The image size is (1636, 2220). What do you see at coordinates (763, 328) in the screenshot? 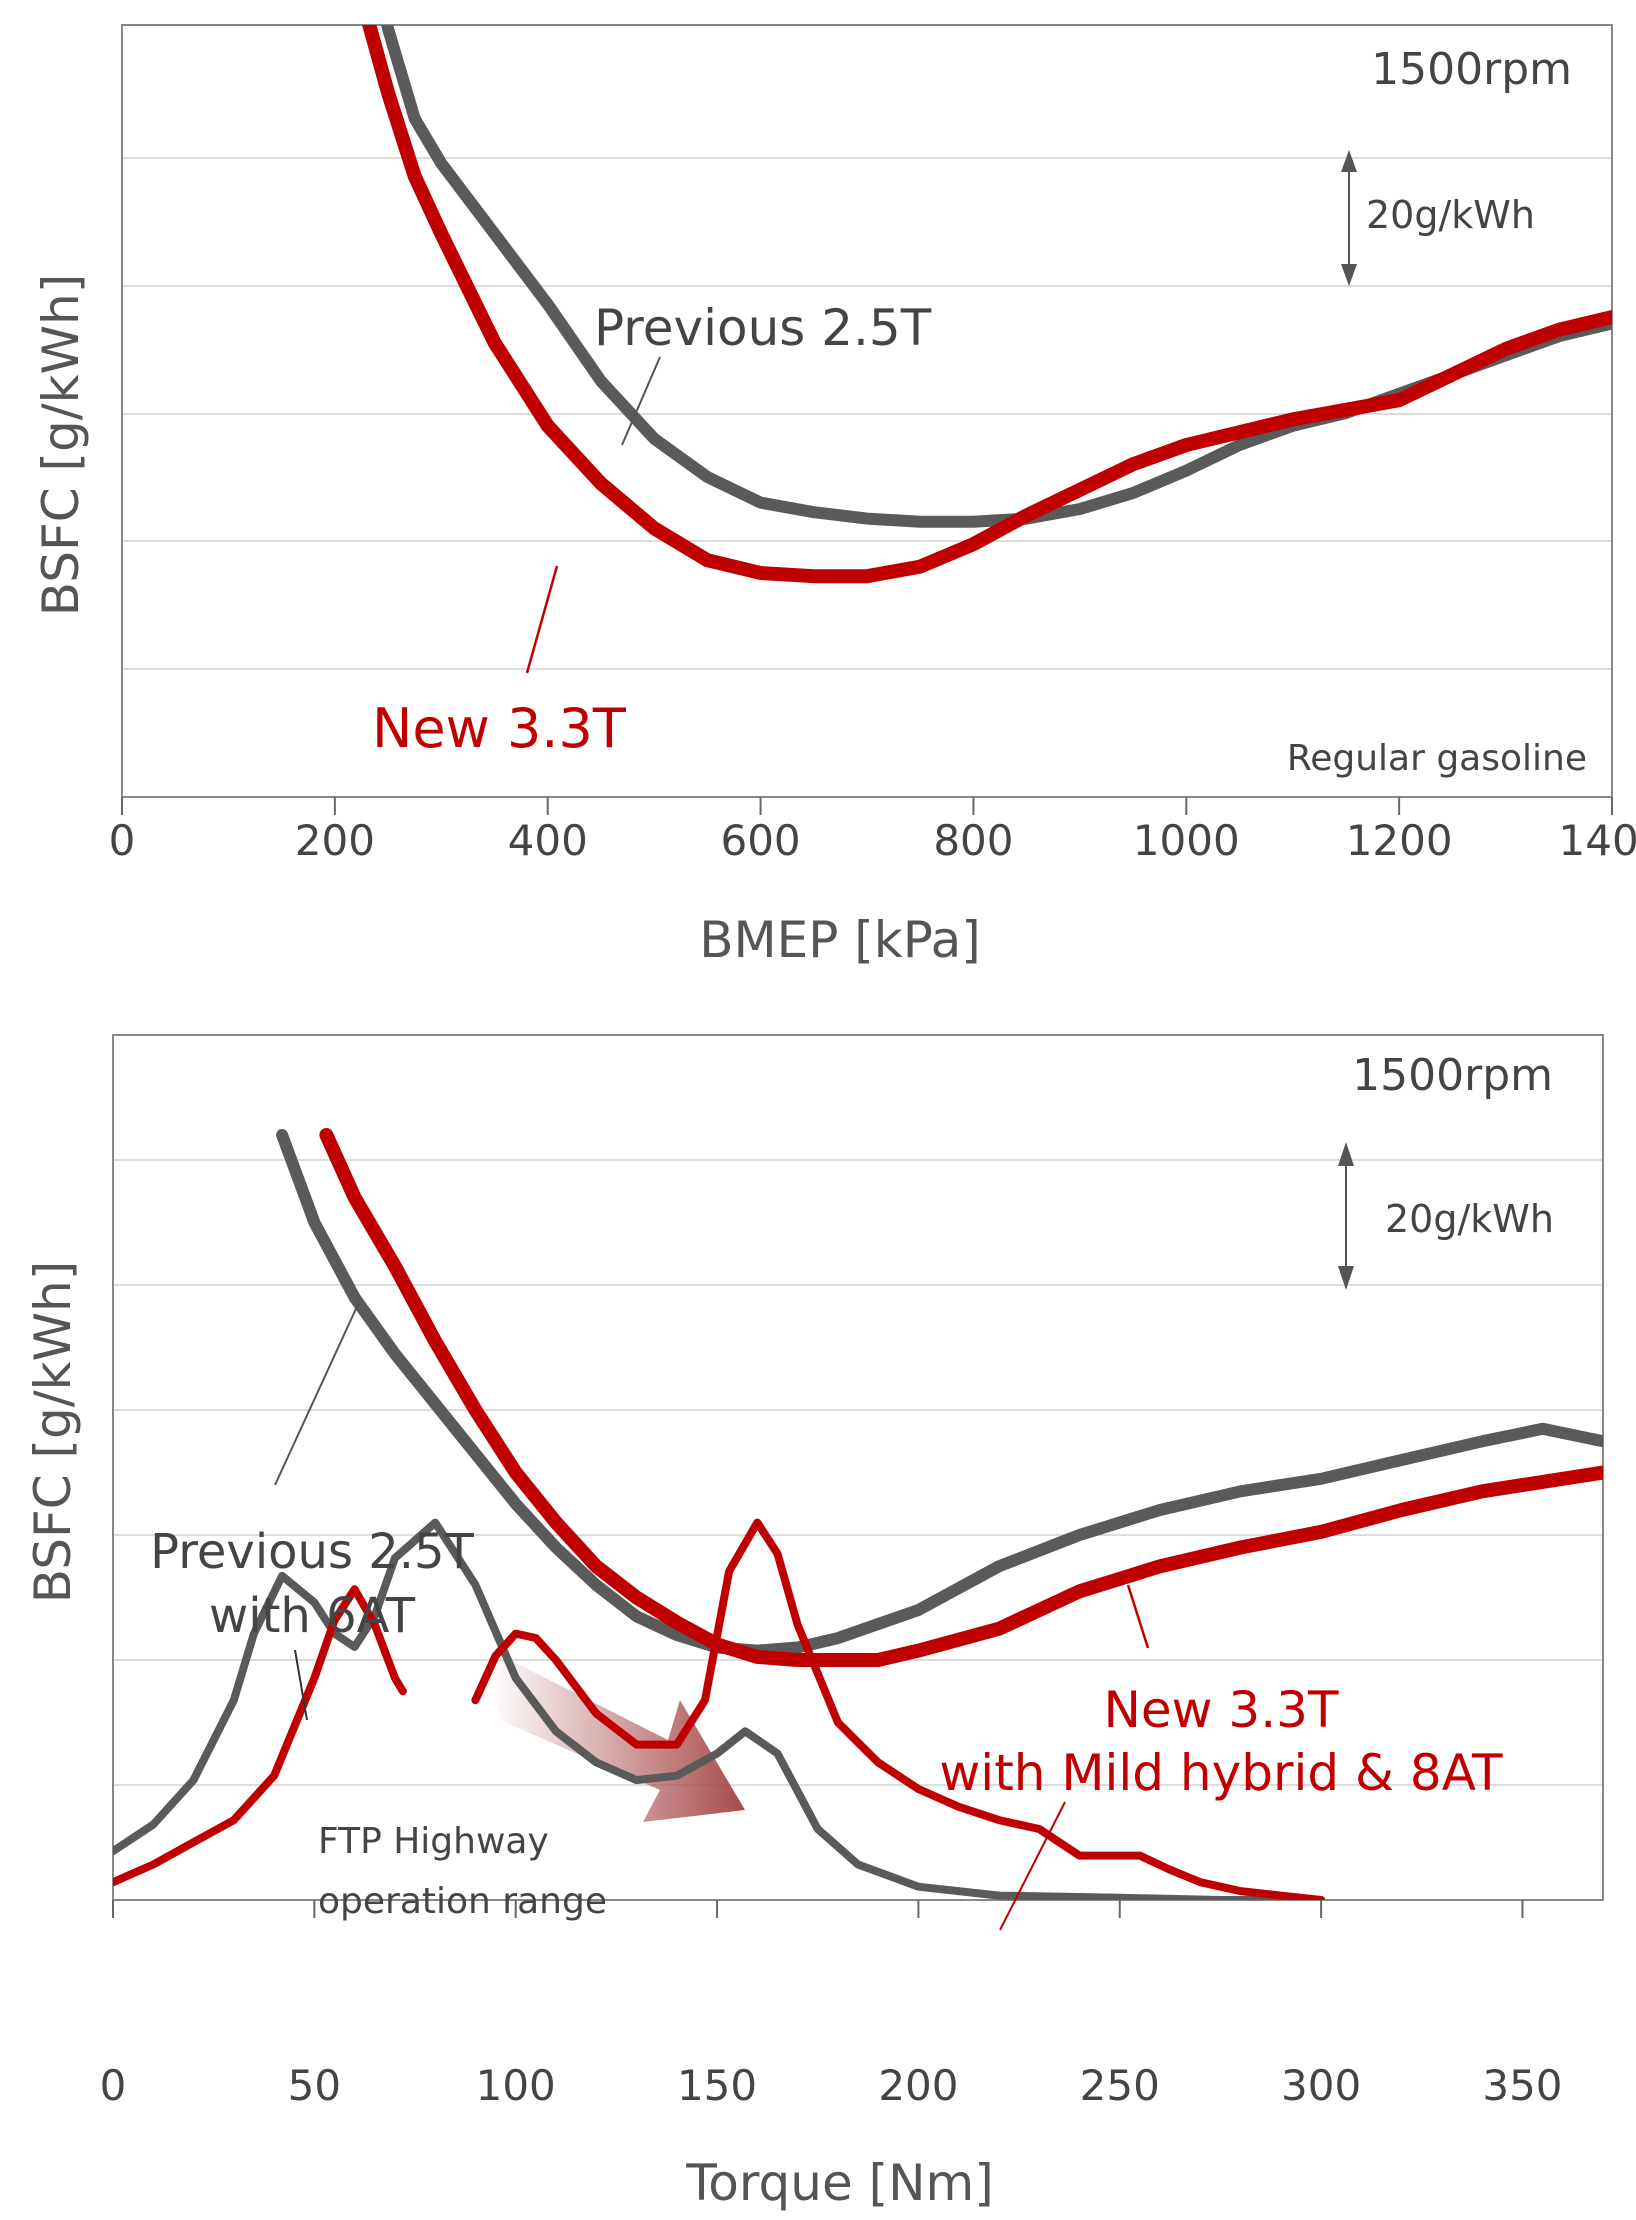
I see `top-previous-label: Previous 2.5T` at bounding box center [763, 328].